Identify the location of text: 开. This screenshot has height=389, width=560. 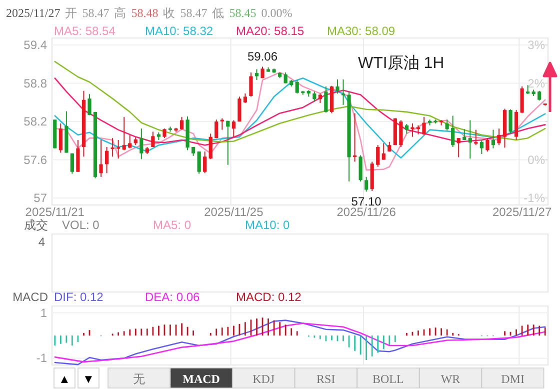
(71, 13).